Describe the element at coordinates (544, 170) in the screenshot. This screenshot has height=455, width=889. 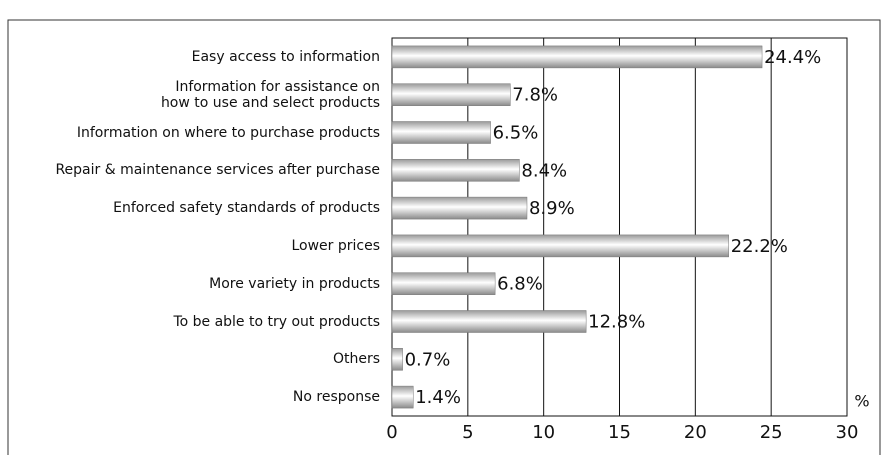
I see `value-label: 8.4%` at that location.